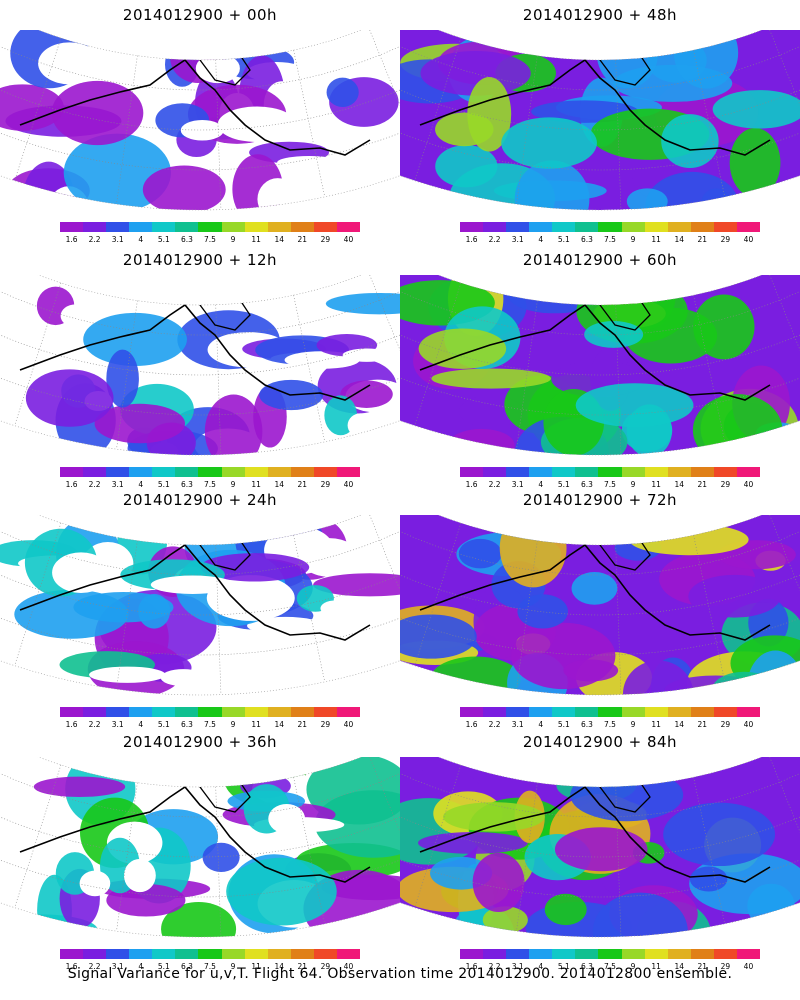  Describe the element at coordinates (600, 15) in the screenshot. I see `panel-title: 2014012900 + 48h` at that location.